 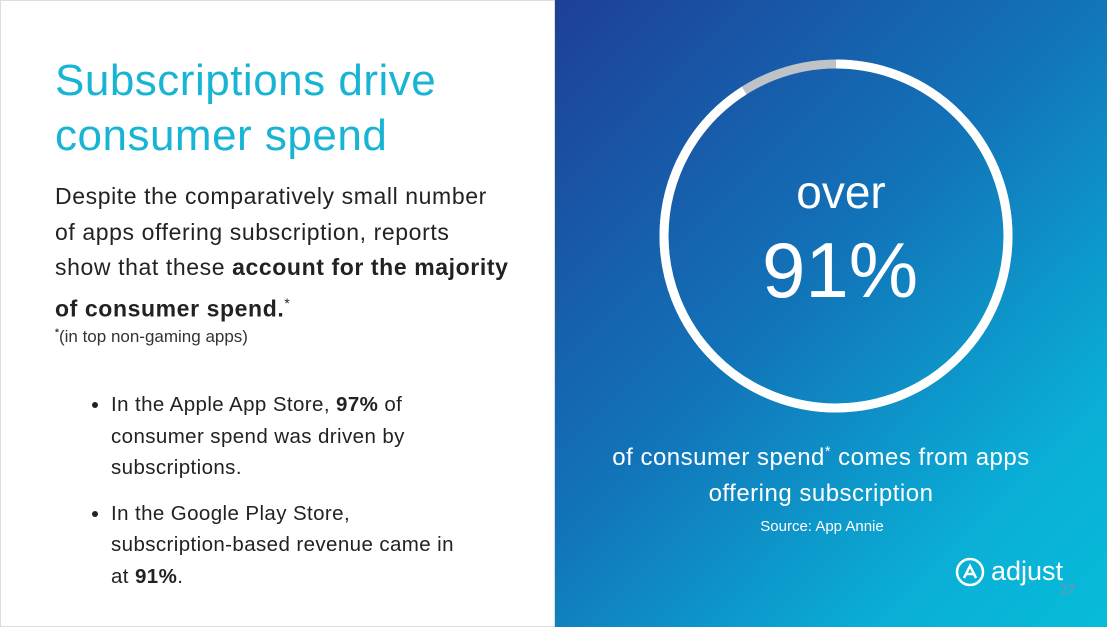 I want to click on logo-icon, so click(x=970, y=571).